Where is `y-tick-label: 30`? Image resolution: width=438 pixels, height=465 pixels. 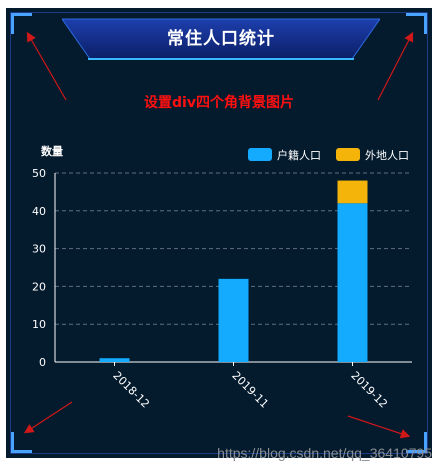
y-tick-label: 30 is located at coordinates (39, 249).